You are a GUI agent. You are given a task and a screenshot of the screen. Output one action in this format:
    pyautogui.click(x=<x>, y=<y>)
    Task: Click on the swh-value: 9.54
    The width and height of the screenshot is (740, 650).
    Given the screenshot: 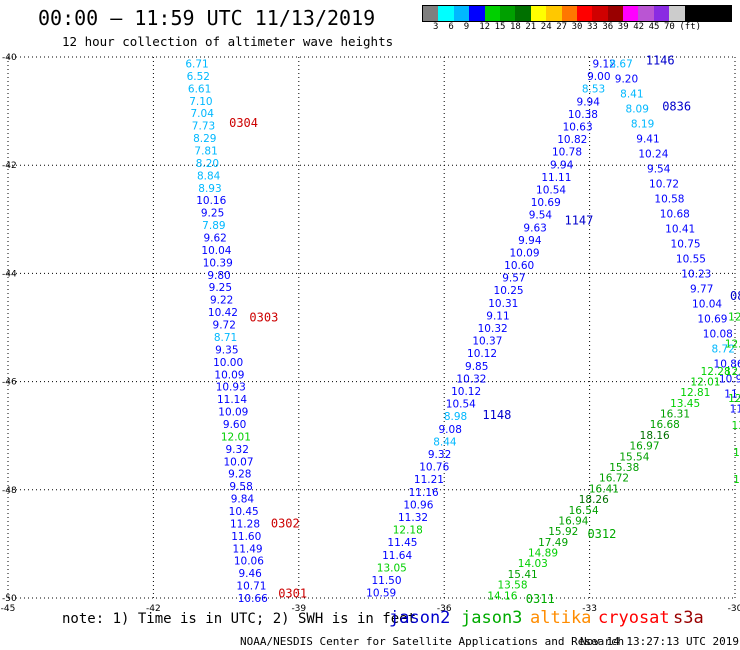 What is the action you would take?
    pyautogui.click(x=659, y=170)
    